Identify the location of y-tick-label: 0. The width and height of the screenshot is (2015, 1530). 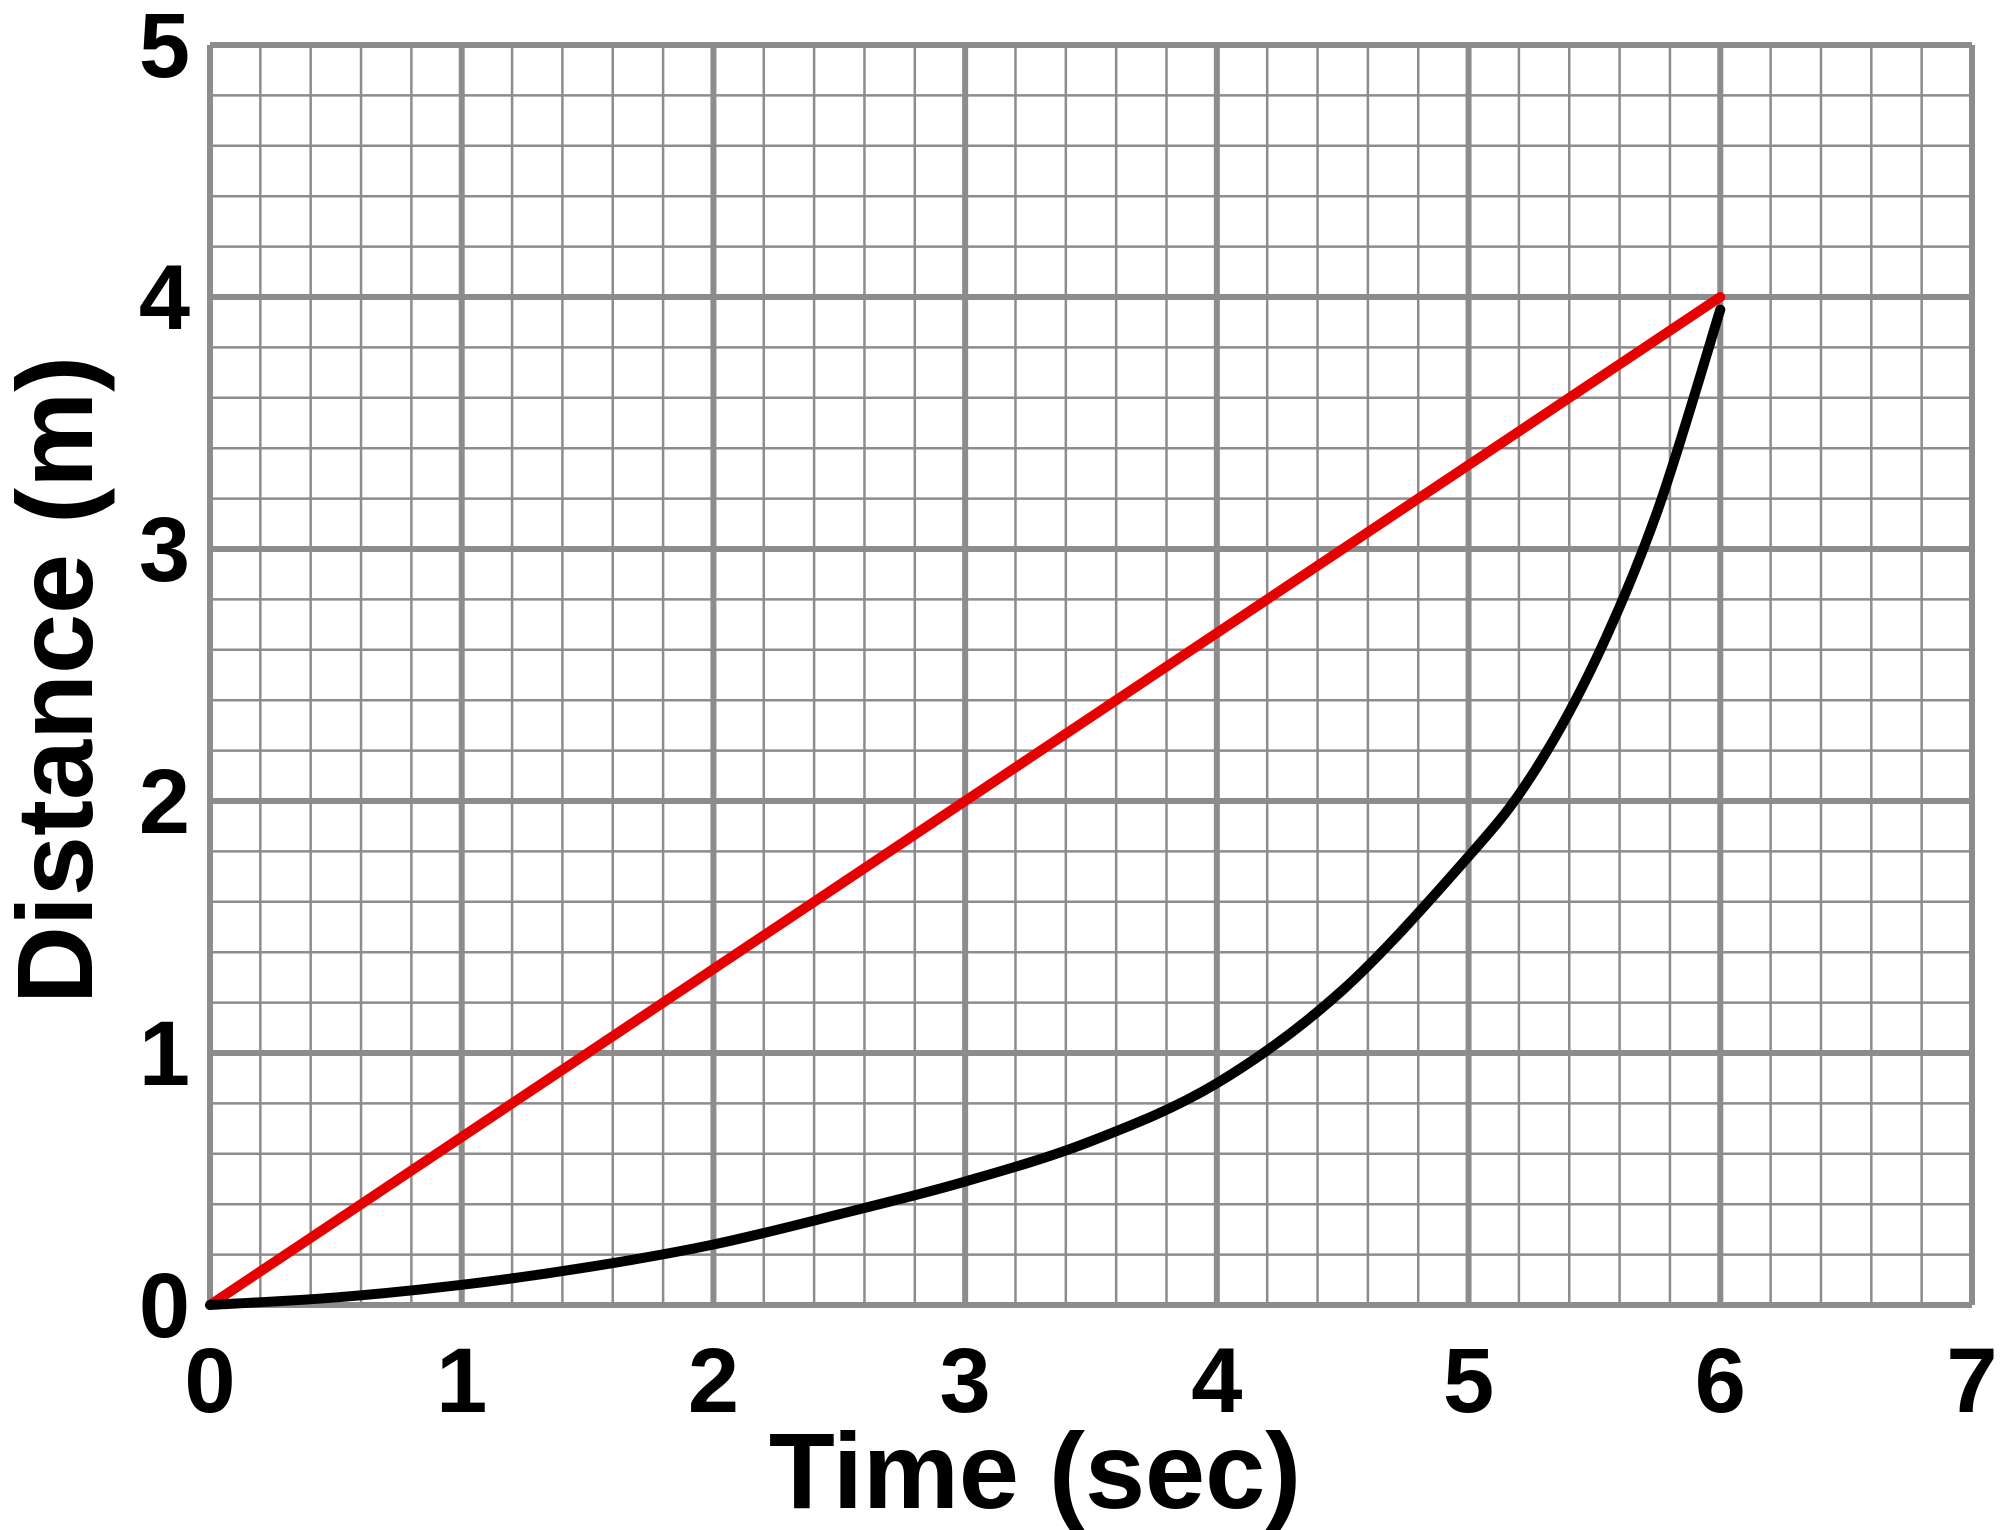
(164, 1306).